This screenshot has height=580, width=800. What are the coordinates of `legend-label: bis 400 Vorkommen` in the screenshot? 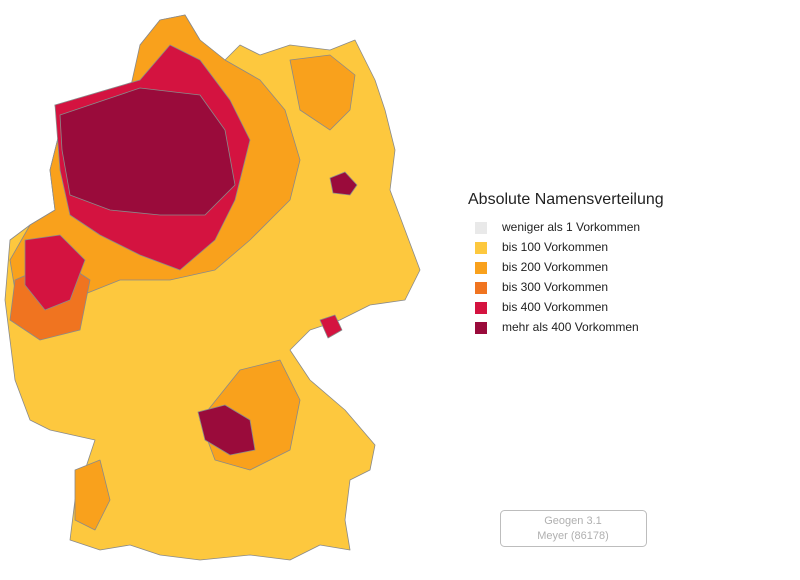 It's located at (555, 307).